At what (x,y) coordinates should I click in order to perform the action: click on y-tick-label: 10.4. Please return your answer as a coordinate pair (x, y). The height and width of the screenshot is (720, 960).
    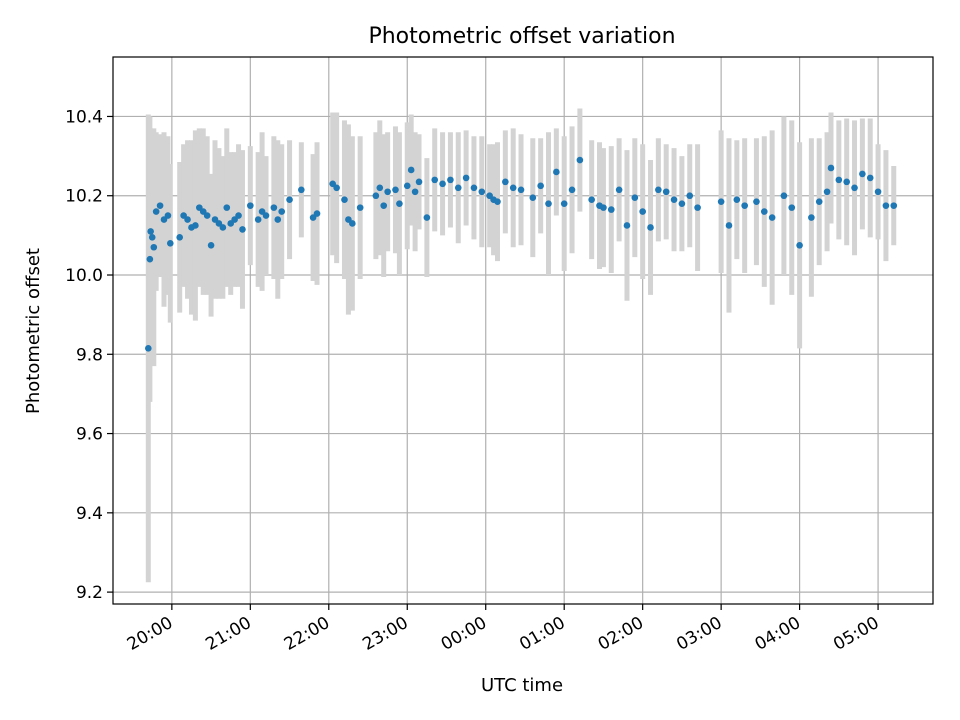
    Looking at the image, I should click on (84, 117).